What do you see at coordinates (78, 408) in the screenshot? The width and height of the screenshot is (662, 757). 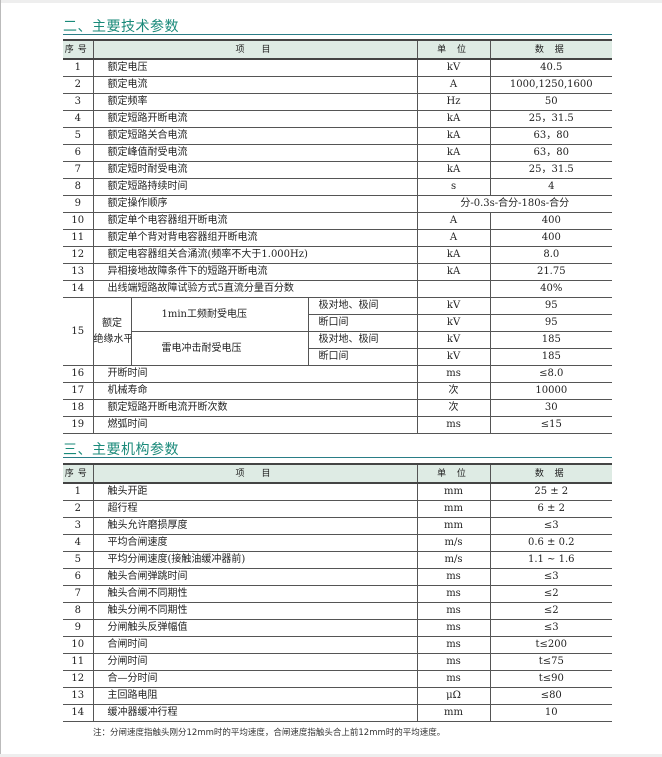 I see `row-number: 18` at bounding box center [78, 408].